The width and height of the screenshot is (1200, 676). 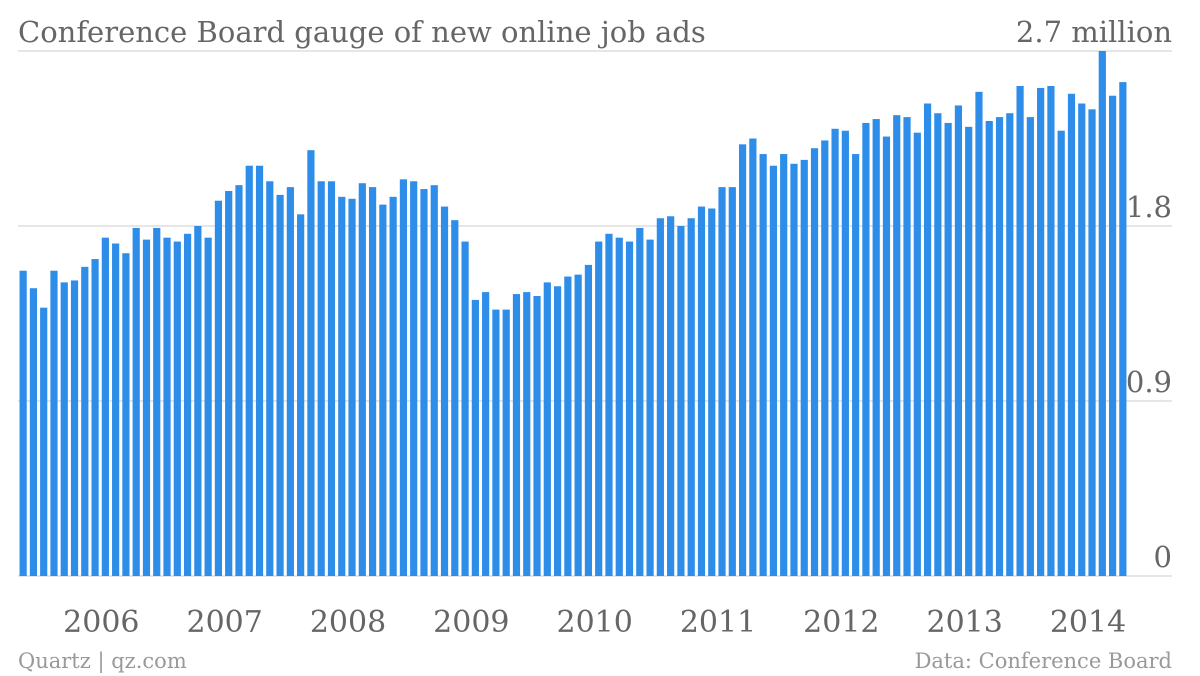 What do you see at coordinates (225, 622) in the screenshot?
I see `x-tick-label: 2007` at bounding box center [225, 622].